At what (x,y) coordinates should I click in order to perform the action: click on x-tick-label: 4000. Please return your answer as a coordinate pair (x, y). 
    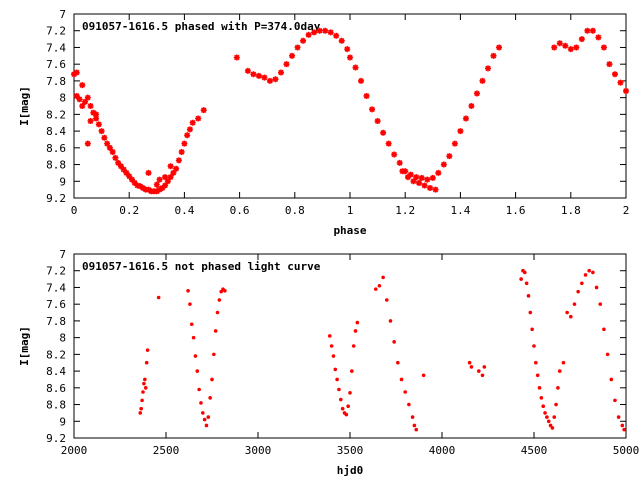
    Looking at the image, I should click on (442, 450).